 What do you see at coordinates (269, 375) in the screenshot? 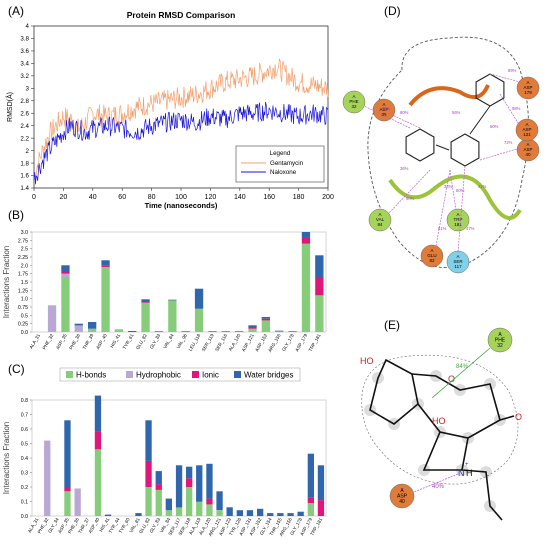
I see `chart-bc-legend-item: Water bridges` at bounding box center [269, 375].